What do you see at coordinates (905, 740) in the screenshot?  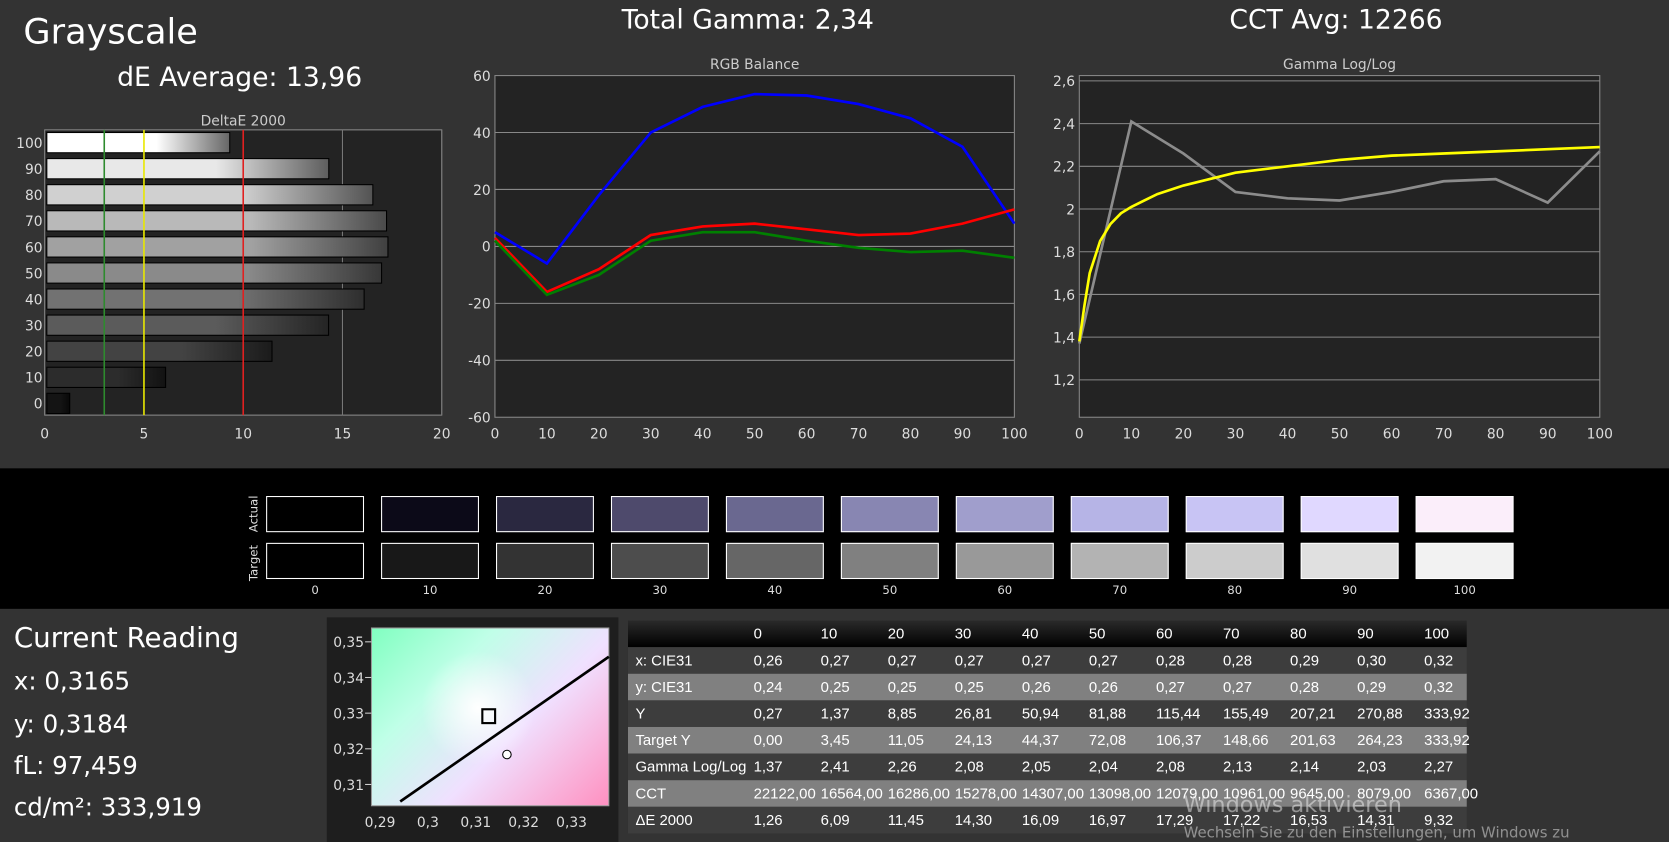 I see `table-cell: 11,05` at bounding box center [905, 740].